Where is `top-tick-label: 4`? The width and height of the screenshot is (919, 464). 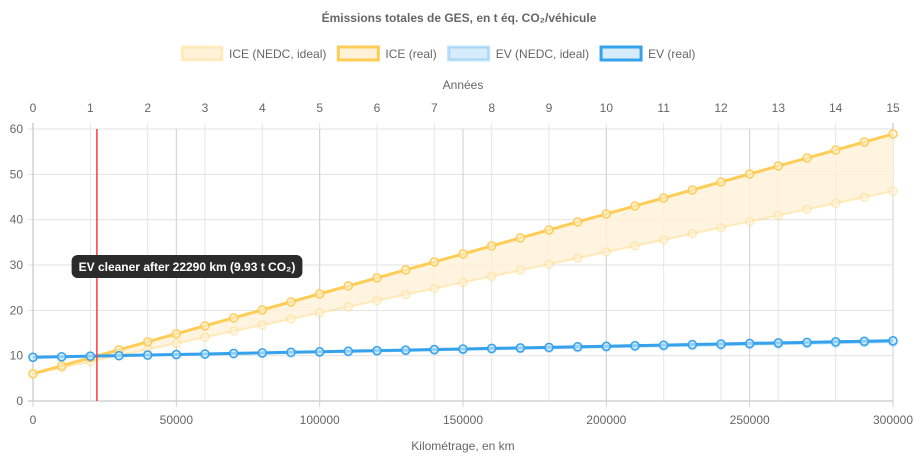
top-tick-label: 4 is located at coordinates (262, 108).